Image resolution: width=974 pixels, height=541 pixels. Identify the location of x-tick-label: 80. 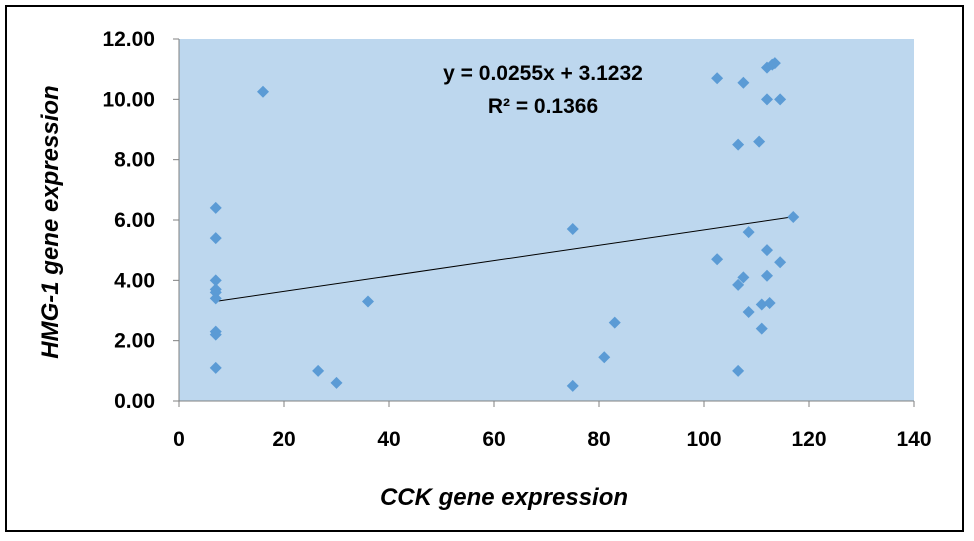
(598, 439).